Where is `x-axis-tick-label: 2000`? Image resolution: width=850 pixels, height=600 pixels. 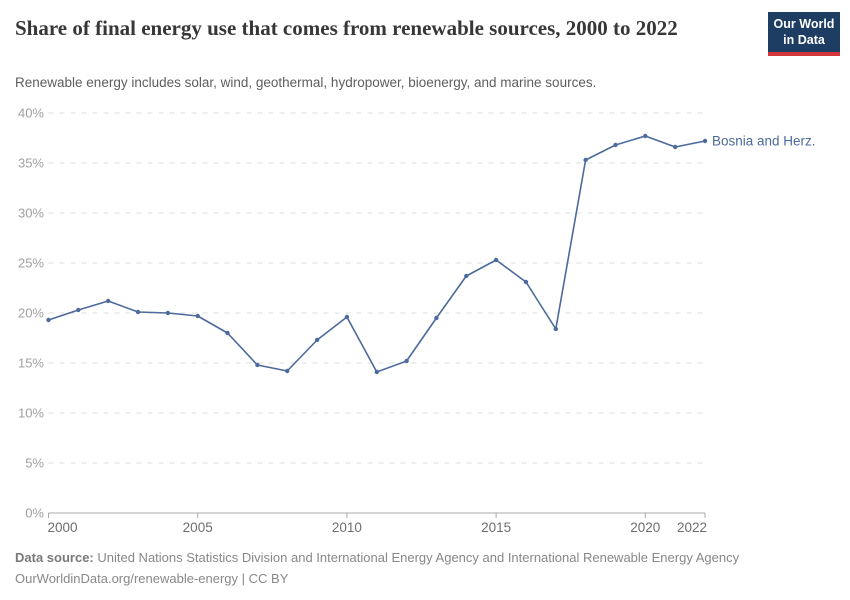
x-axis-tick-label: 2000 is located at coordinates (63, 527).